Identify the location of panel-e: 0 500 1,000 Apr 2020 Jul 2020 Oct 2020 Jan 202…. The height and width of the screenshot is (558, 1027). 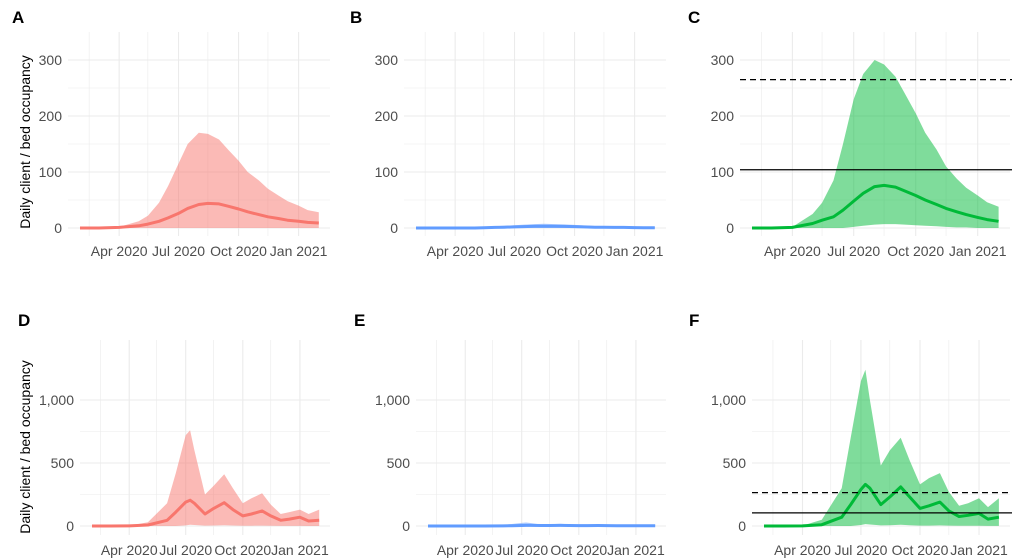
(510, 434).